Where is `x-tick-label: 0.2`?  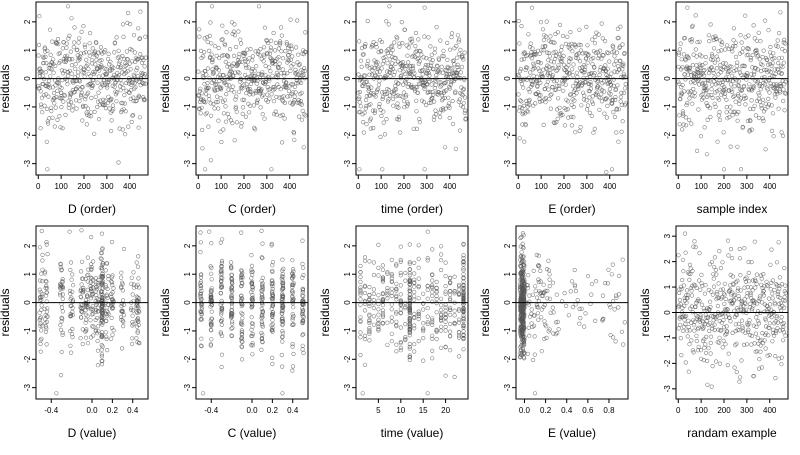
x-tick-label: 0.2 is located at coordinates (273, 410).